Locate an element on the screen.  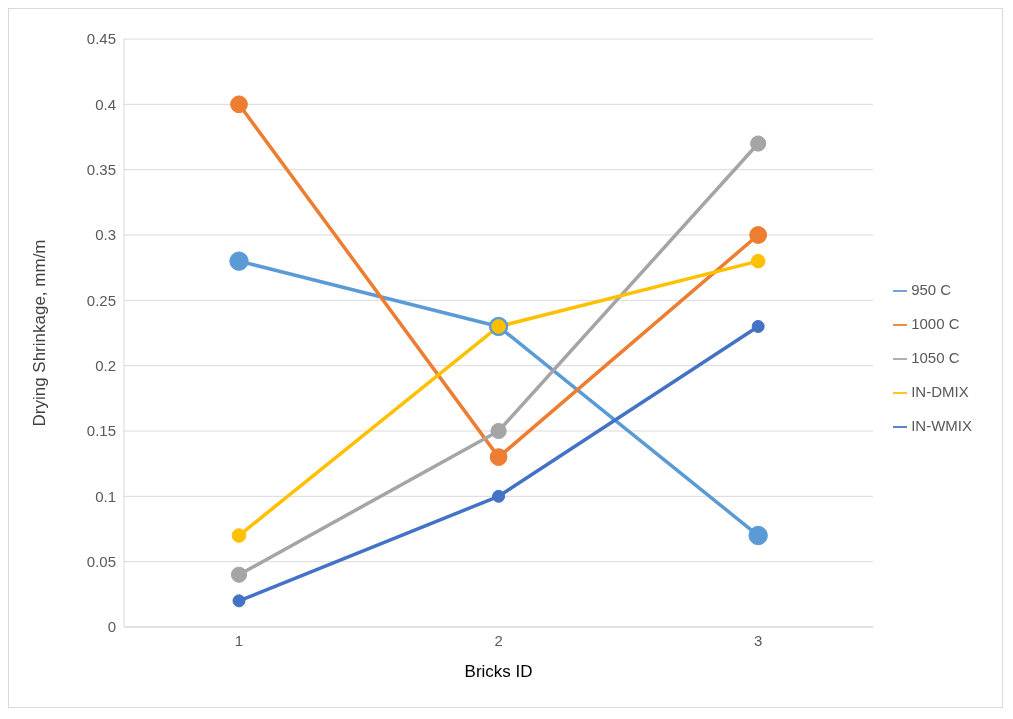
legend-label: IN-WMIX is located at coordinates (941, 425).